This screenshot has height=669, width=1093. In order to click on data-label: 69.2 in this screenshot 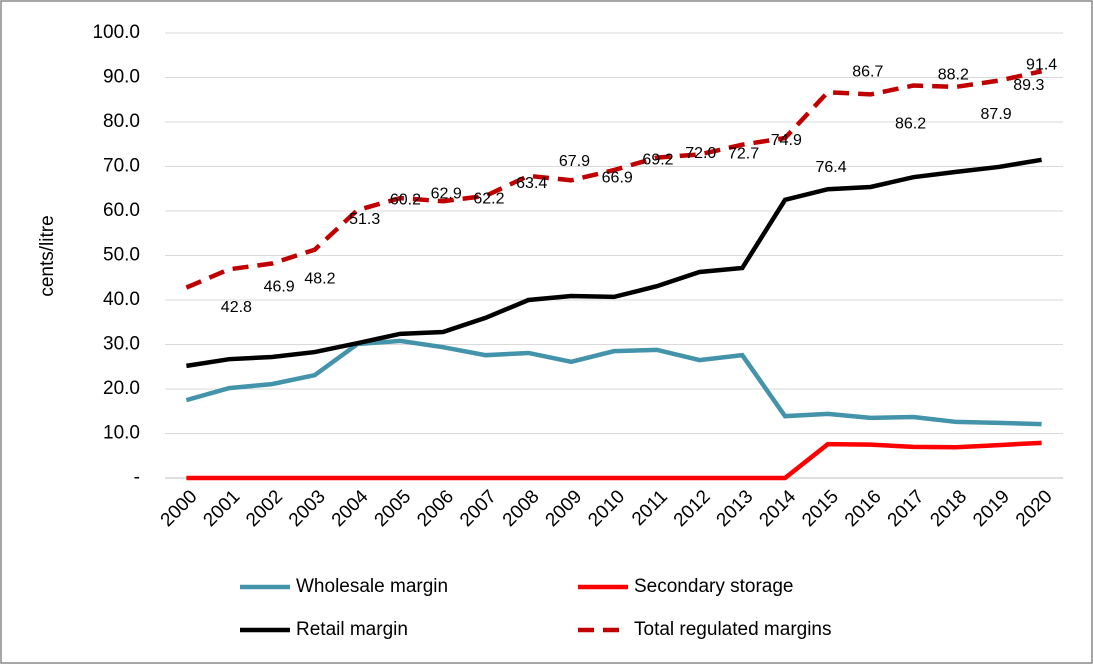, I will do `click(657, 159)`.